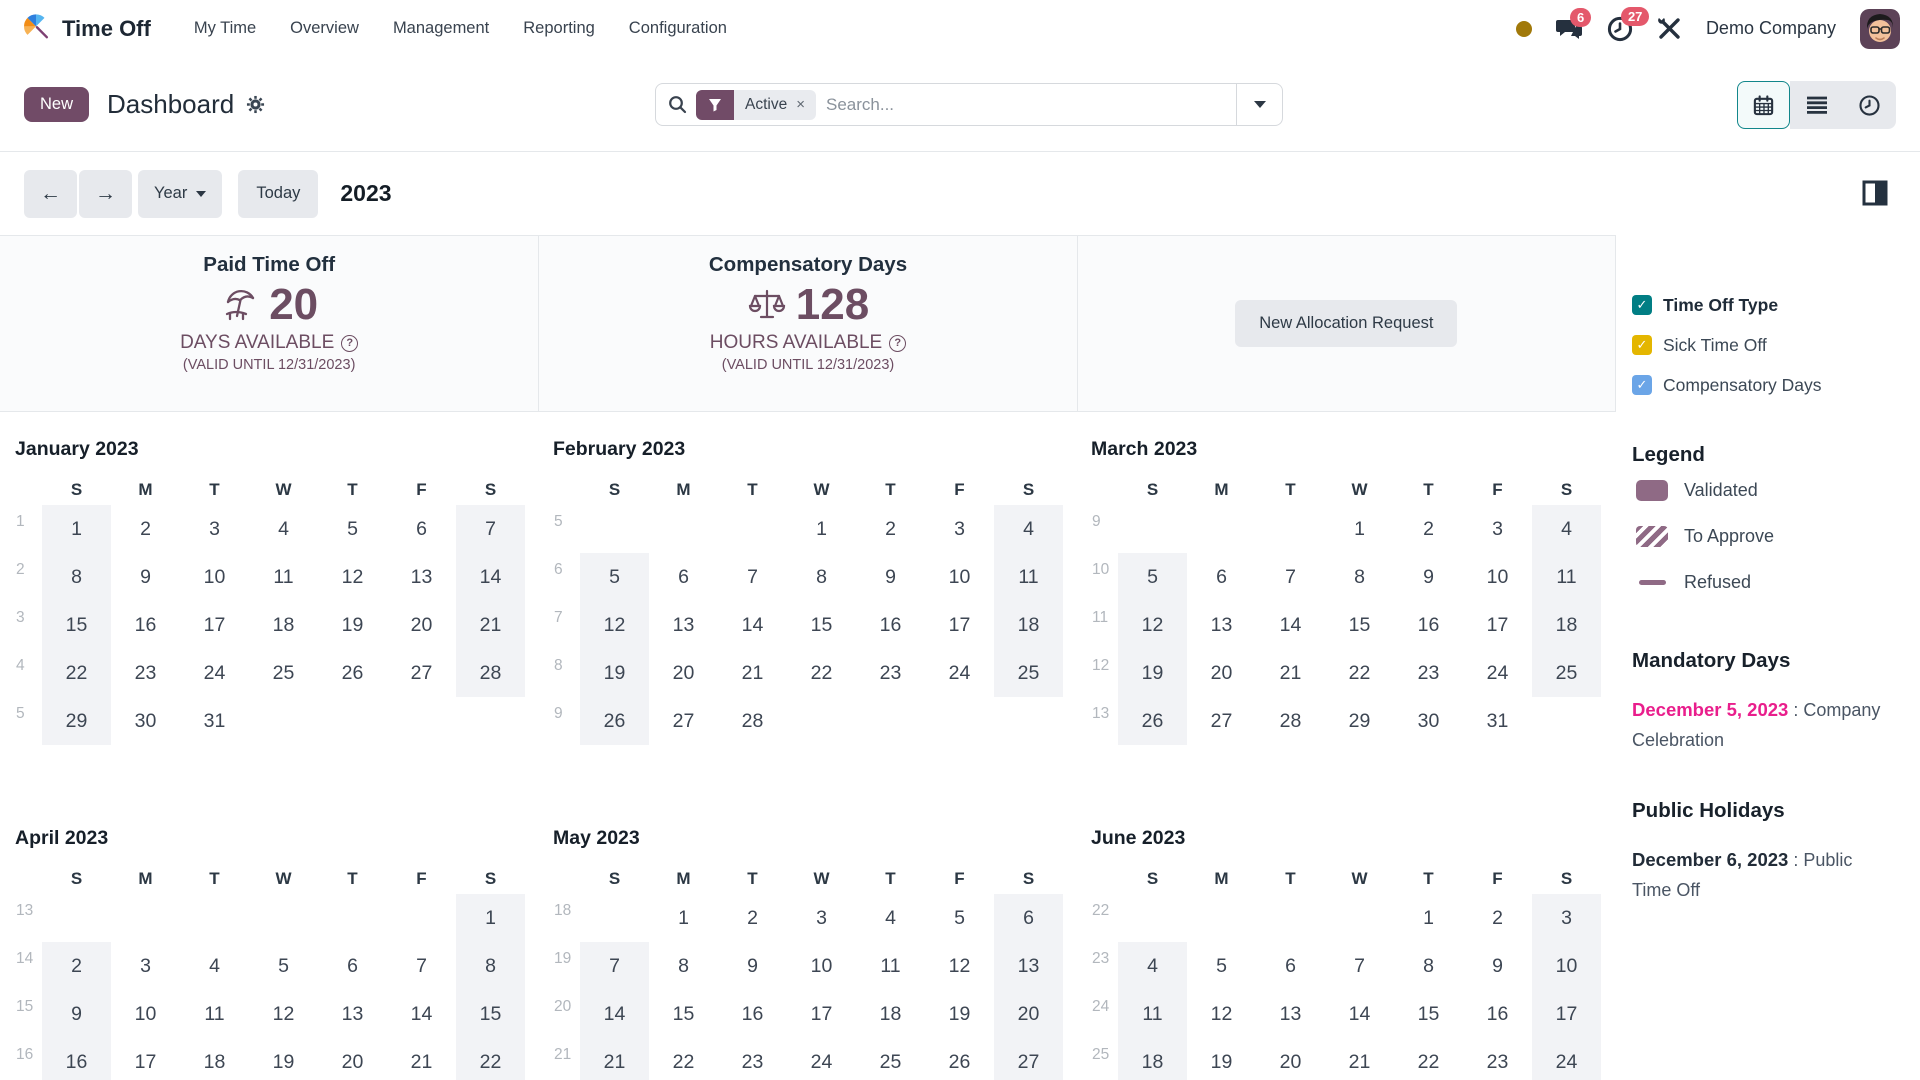 The height and width of the screenshot is (1080, 1920). I want to click on day-cell: 16, so click(145, 624).